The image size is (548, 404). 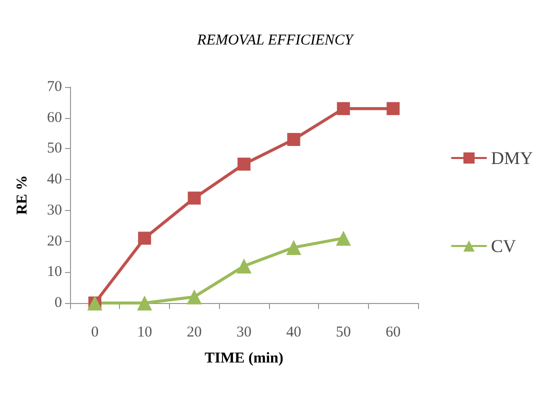 I want to click on legend-label: DMY, so click(x=512, y=158).